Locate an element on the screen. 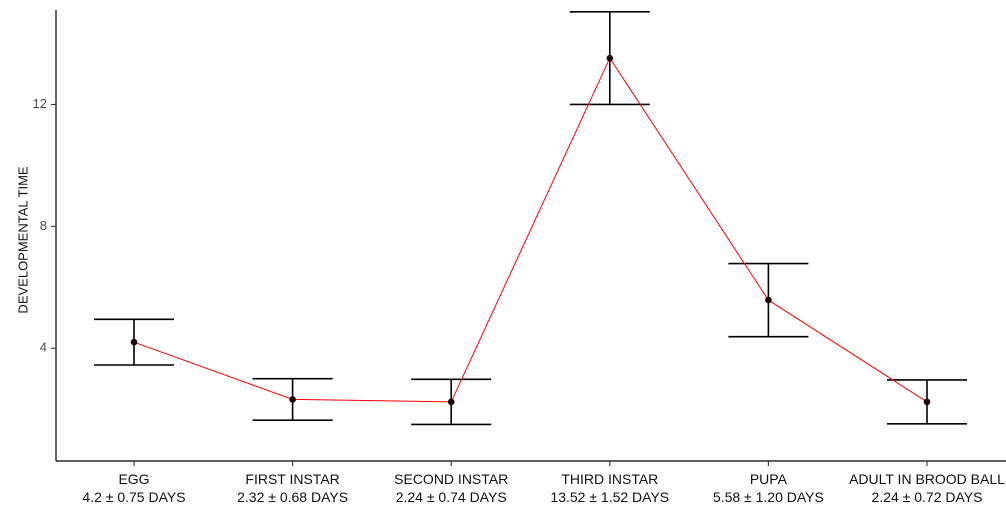 The width and height of the screenshot is (1006, 508). y-ticks: 4 8 12 is located at coordinates (44, 225).